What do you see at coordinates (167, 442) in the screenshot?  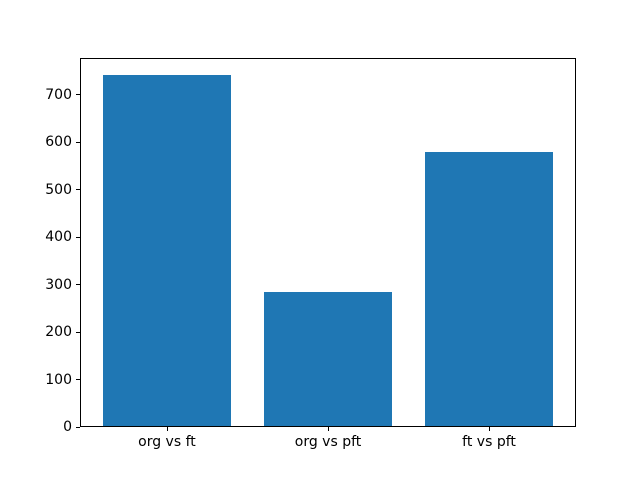 I see `x-tick-label-org-vs-ft: org vs ft` at bounding box center [167, 442].